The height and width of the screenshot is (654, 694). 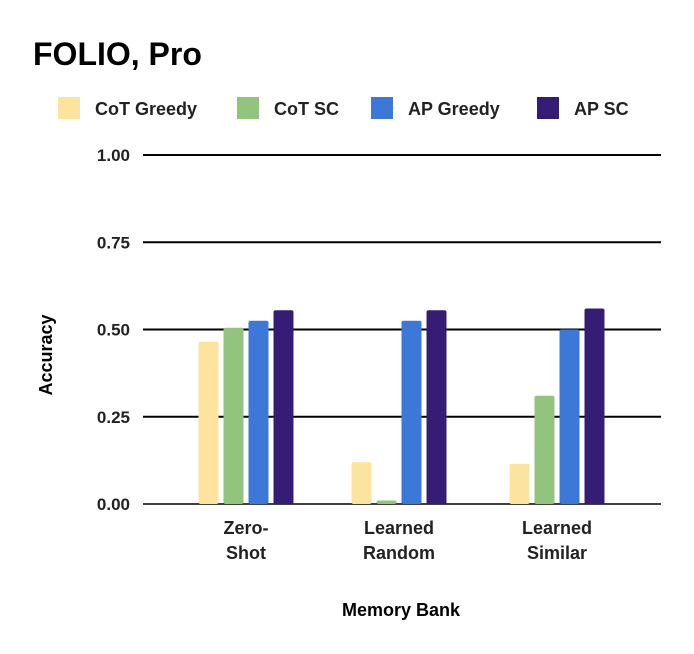 I want to click on y-tick-label-4: 1.00, so click(x=113, y=155).